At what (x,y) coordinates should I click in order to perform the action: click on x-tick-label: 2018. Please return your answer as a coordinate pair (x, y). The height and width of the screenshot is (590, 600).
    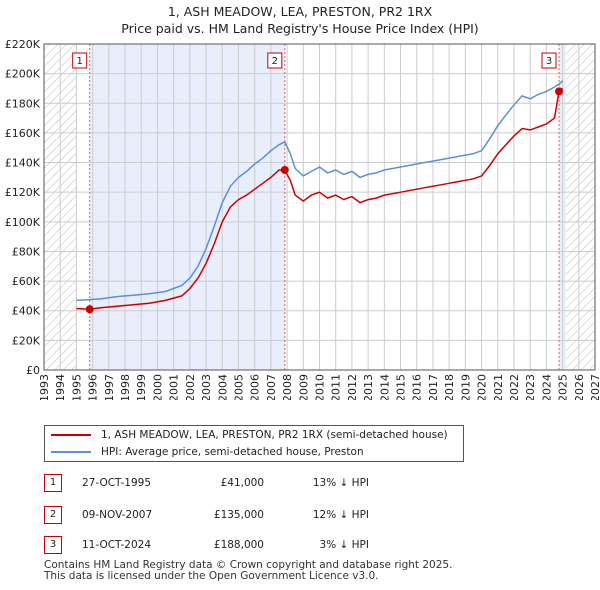
    Looking at the image, I should click on (449, 387).